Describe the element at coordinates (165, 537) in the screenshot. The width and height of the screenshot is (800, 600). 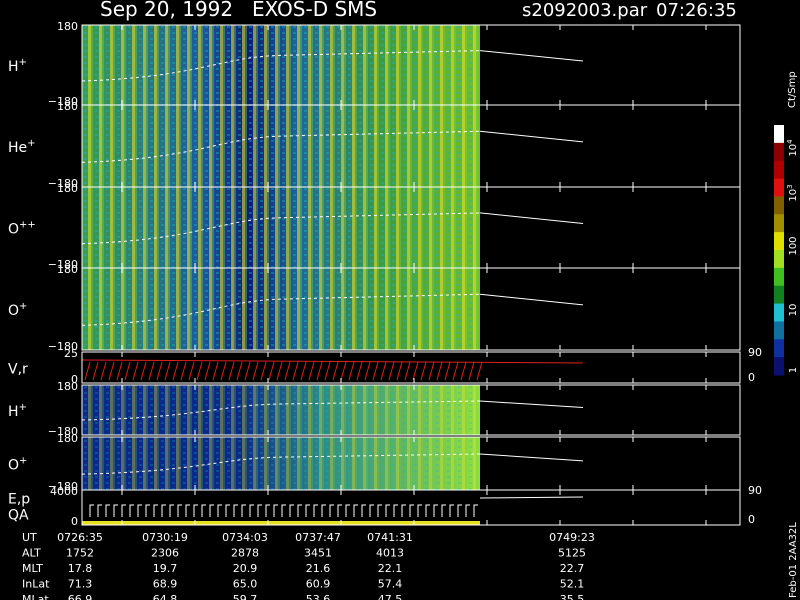
I see `cell: 0730:19` at that location.